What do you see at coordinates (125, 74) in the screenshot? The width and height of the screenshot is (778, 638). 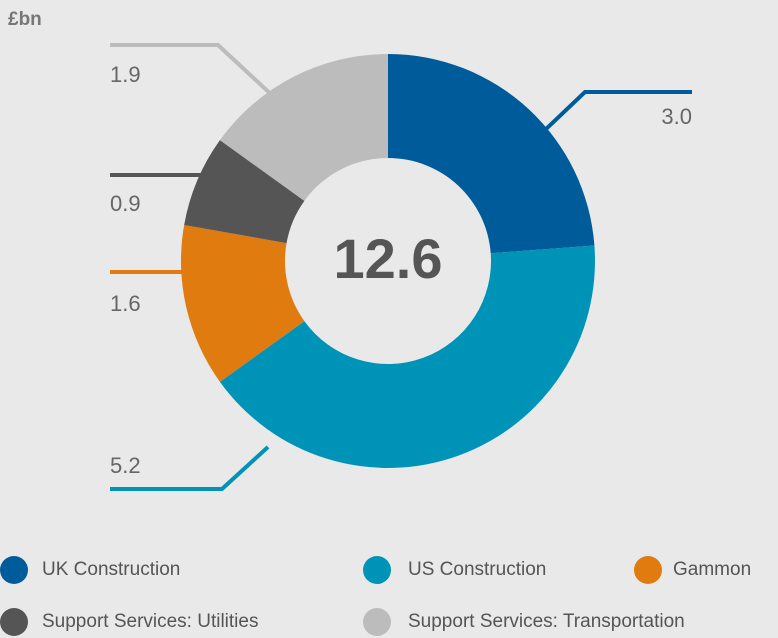 I see `value-label: 1.9` at bounding box center [125, 74].